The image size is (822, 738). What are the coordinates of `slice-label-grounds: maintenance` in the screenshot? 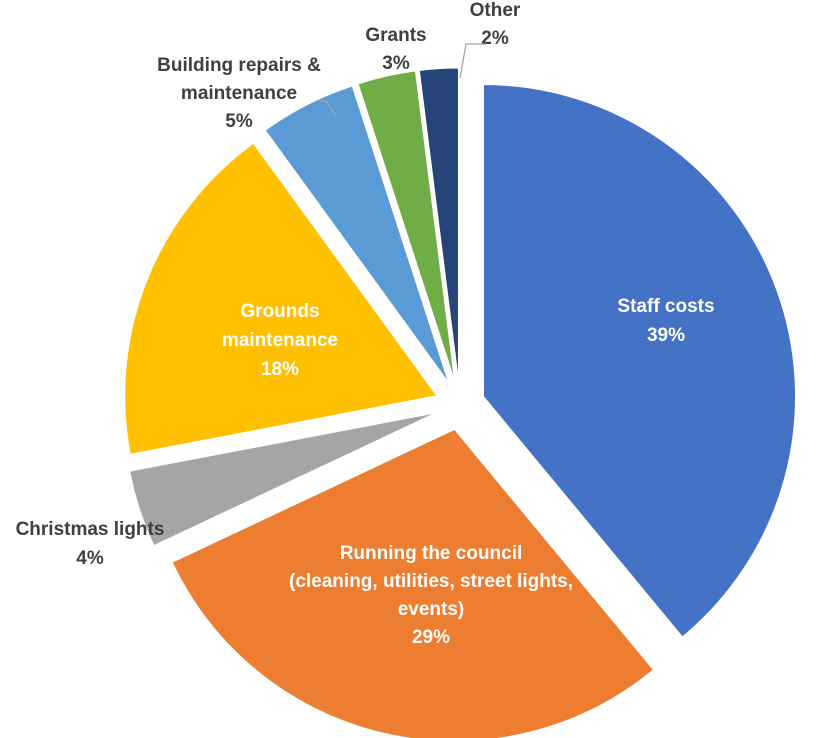 It's located at (280, 340).